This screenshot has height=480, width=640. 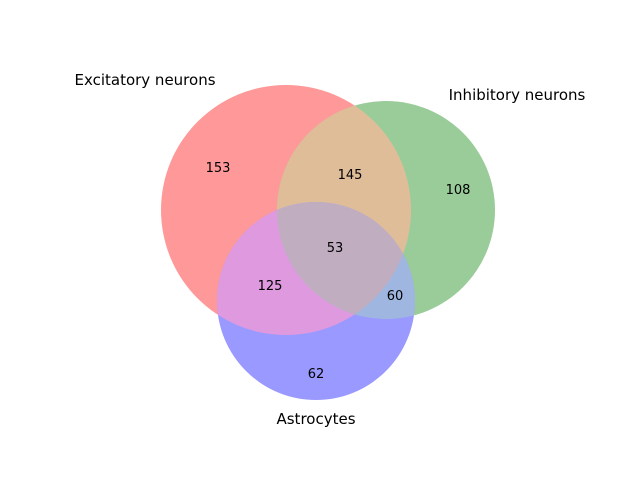 What do you see at coordinates (350, 175) in the screenshot?
I see `region-excitatory-inhibitory: 145` at bounding box center [350, 175].